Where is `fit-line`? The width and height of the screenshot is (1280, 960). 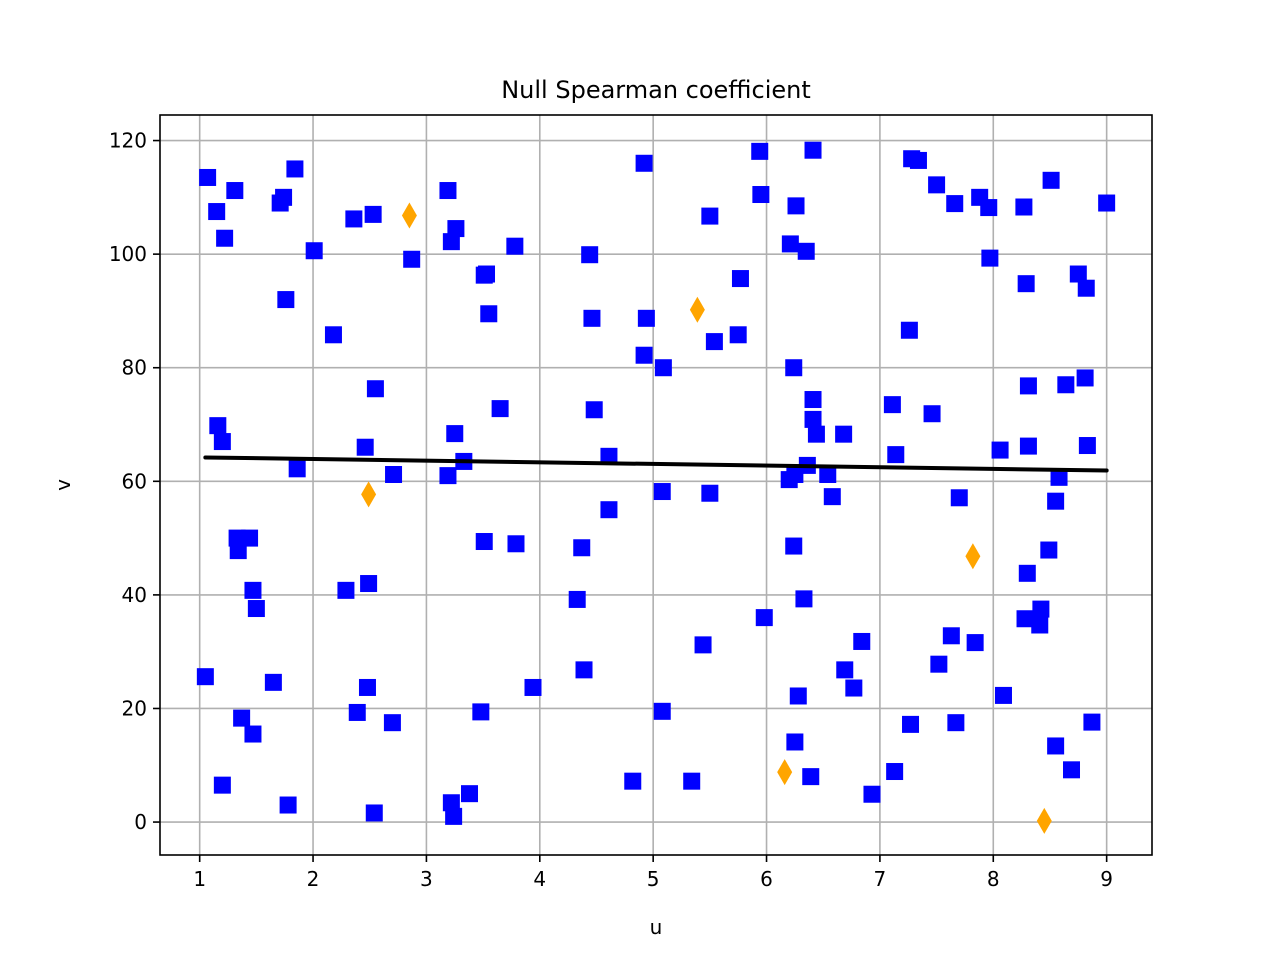
fit-line is located at coordinates (656, 464).